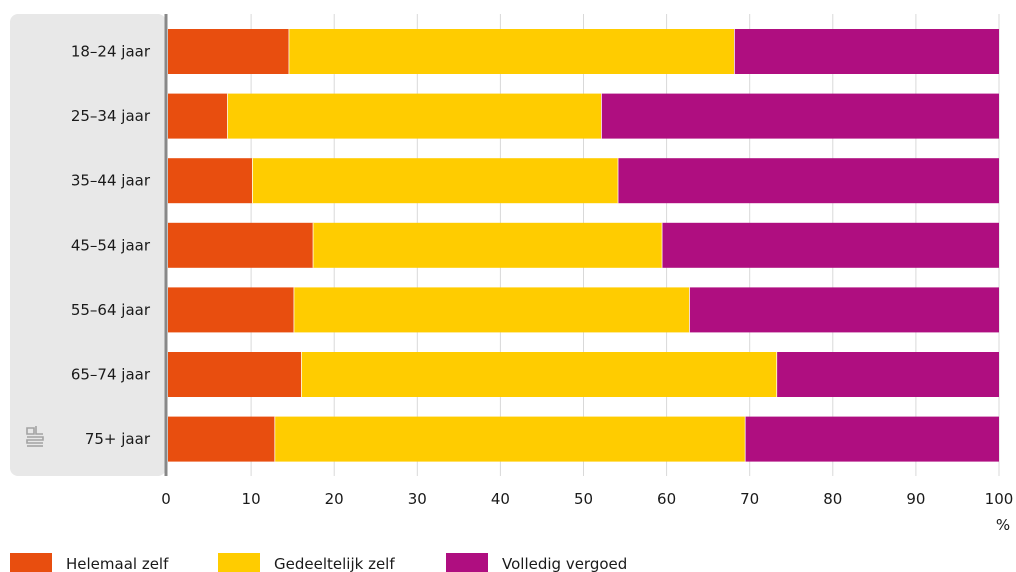  I want to click on category-label: 25–34 jaar, so click(111, 116).